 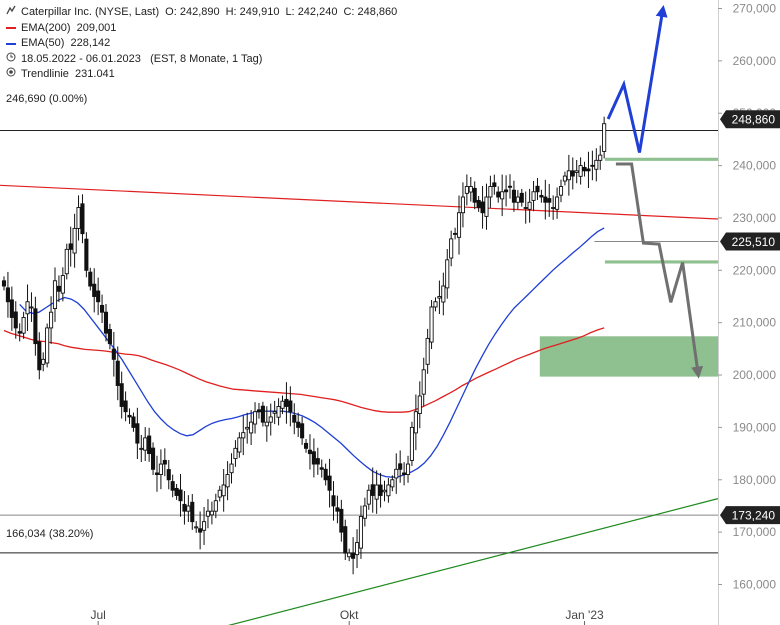 I want to click on y-tick-label: 200,000, so click(x=755, y=375).